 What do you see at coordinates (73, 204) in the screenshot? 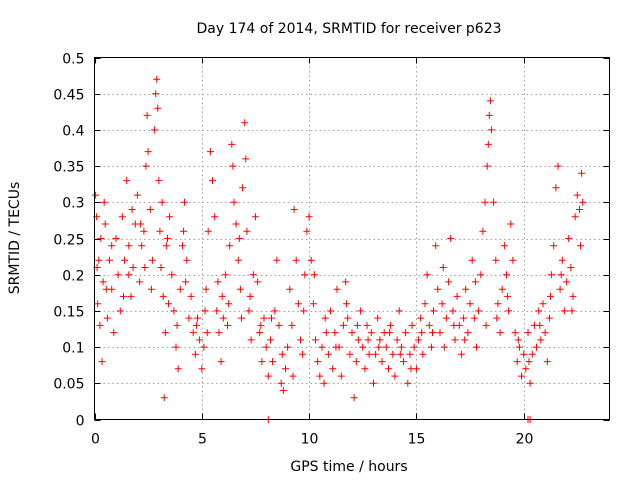
I see `y-tick-label: 0.3` at bounding box center [73, 204].